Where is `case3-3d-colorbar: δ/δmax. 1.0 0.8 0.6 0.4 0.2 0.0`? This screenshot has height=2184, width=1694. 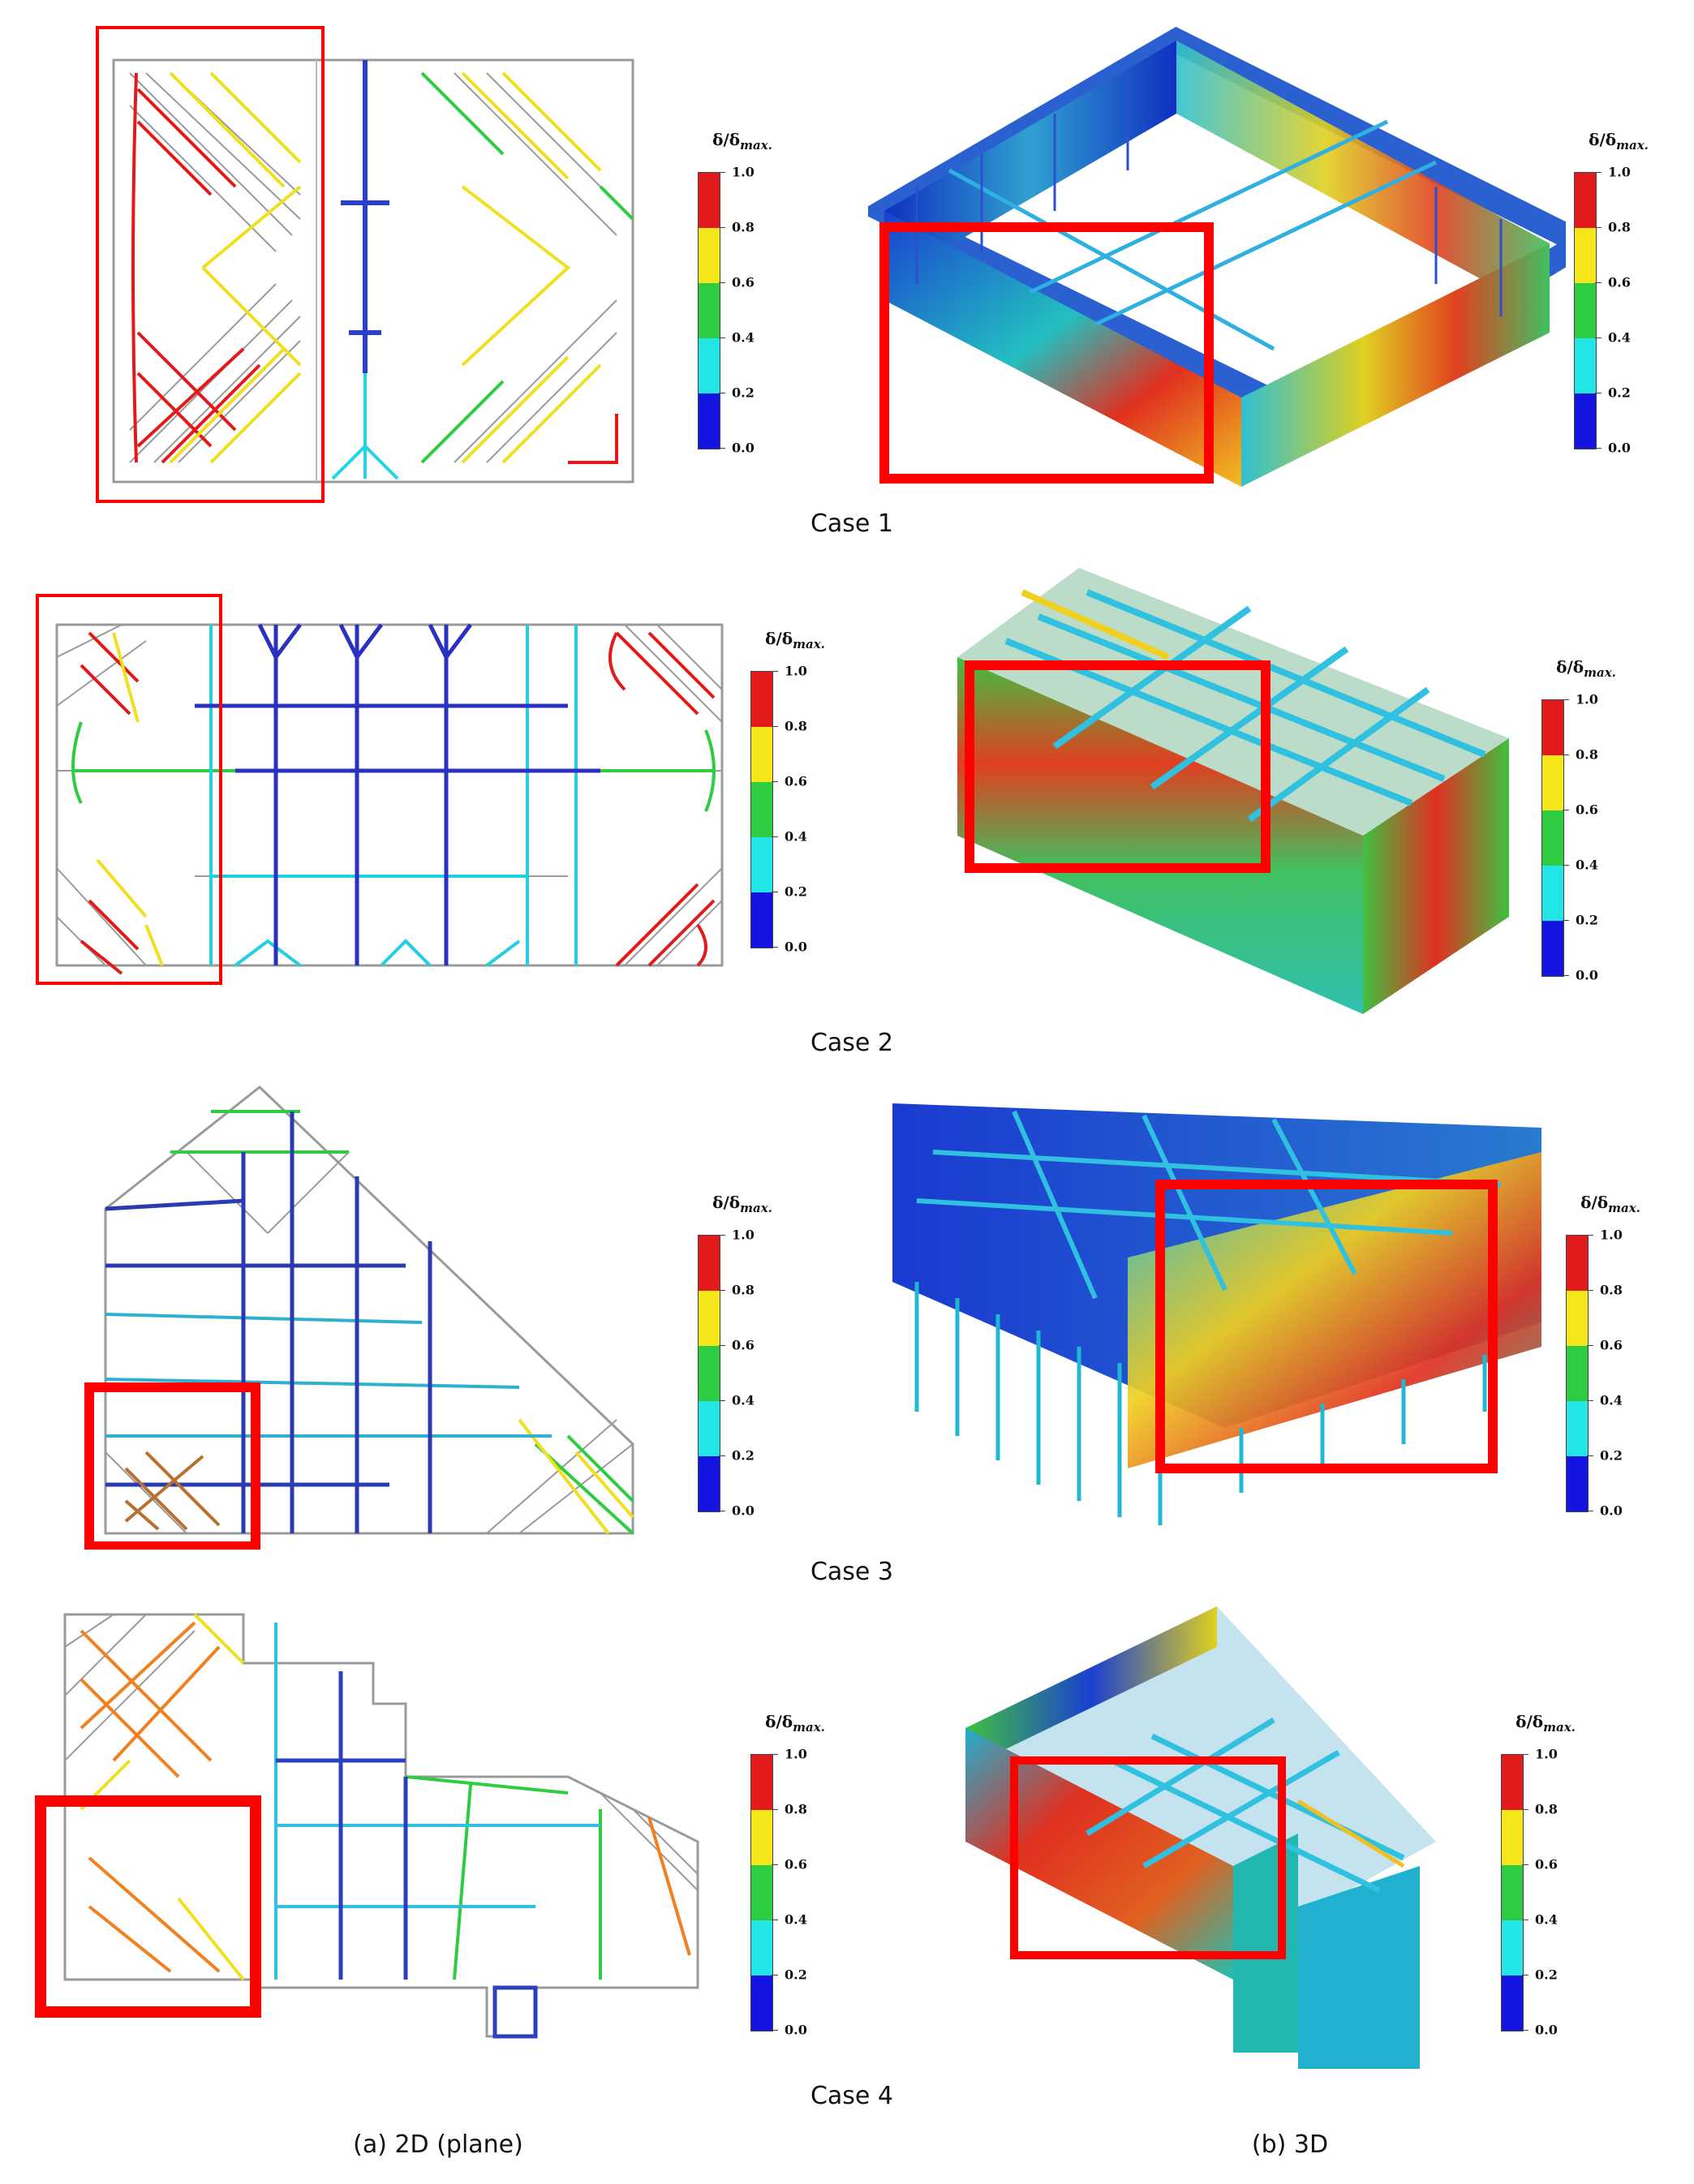
case3-3d-colorbar: δ/δmax. 1.0 0.8 0.6 0.4 0.2 0.0 is located at coordinates (1610, 1356).